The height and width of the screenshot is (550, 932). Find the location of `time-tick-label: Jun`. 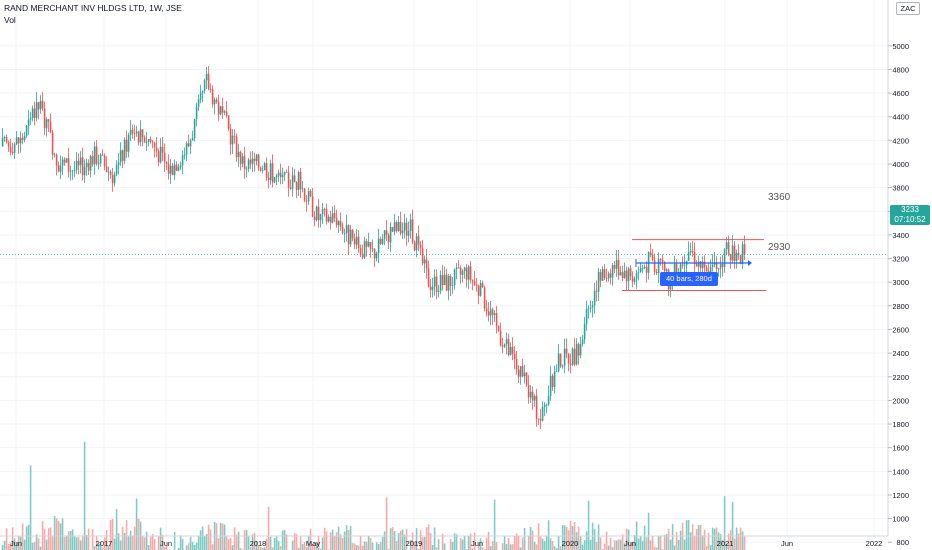

time-tick-label: Jun is located at coordinates (16, 543).